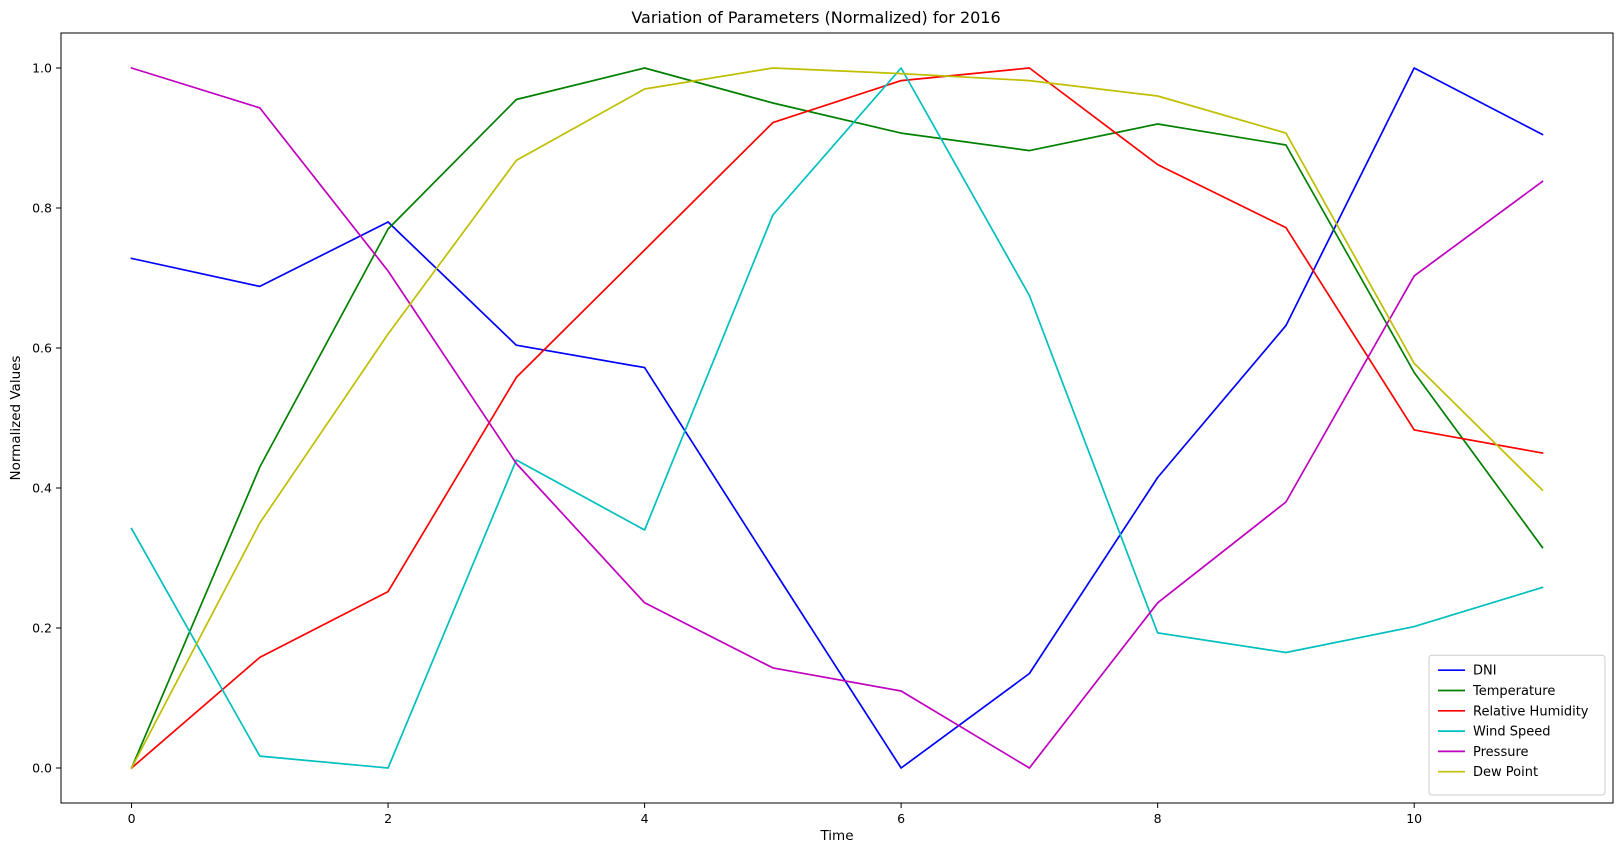 The width and height of the screenshot is (1621, 855). Describe the element at coordinates (1512, 732) in the screenshot. I see `legend-label: Wind Speed` at that location.